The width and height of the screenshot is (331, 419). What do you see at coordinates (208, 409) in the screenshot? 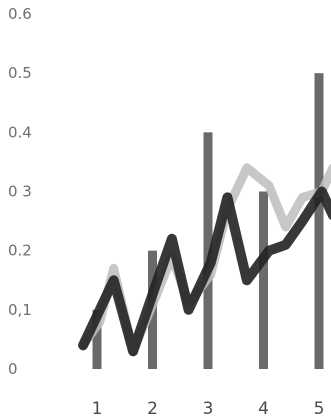
I see `x-tick-label: 3` at bounding box center [208, 409].